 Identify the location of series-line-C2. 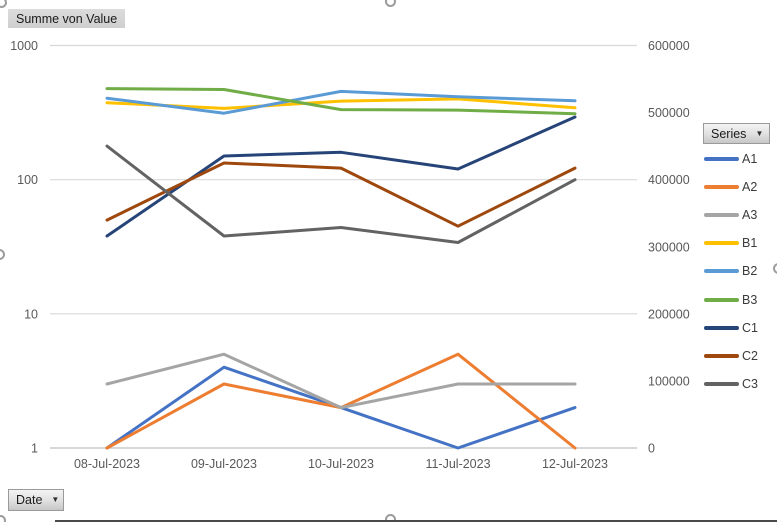
(341, 194).